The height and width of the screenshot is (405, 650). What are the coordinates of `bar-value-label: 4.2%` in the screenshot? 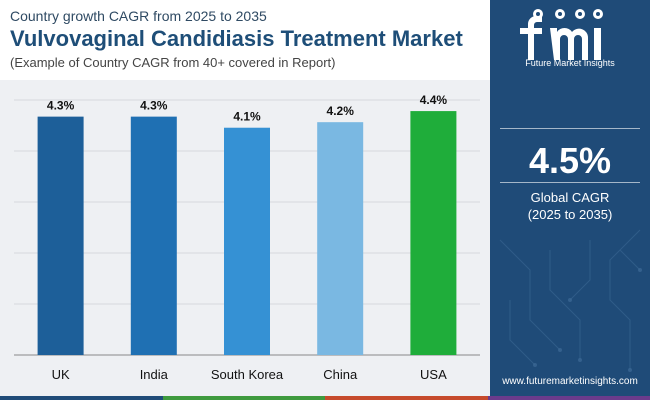 It's located at (341, 111).